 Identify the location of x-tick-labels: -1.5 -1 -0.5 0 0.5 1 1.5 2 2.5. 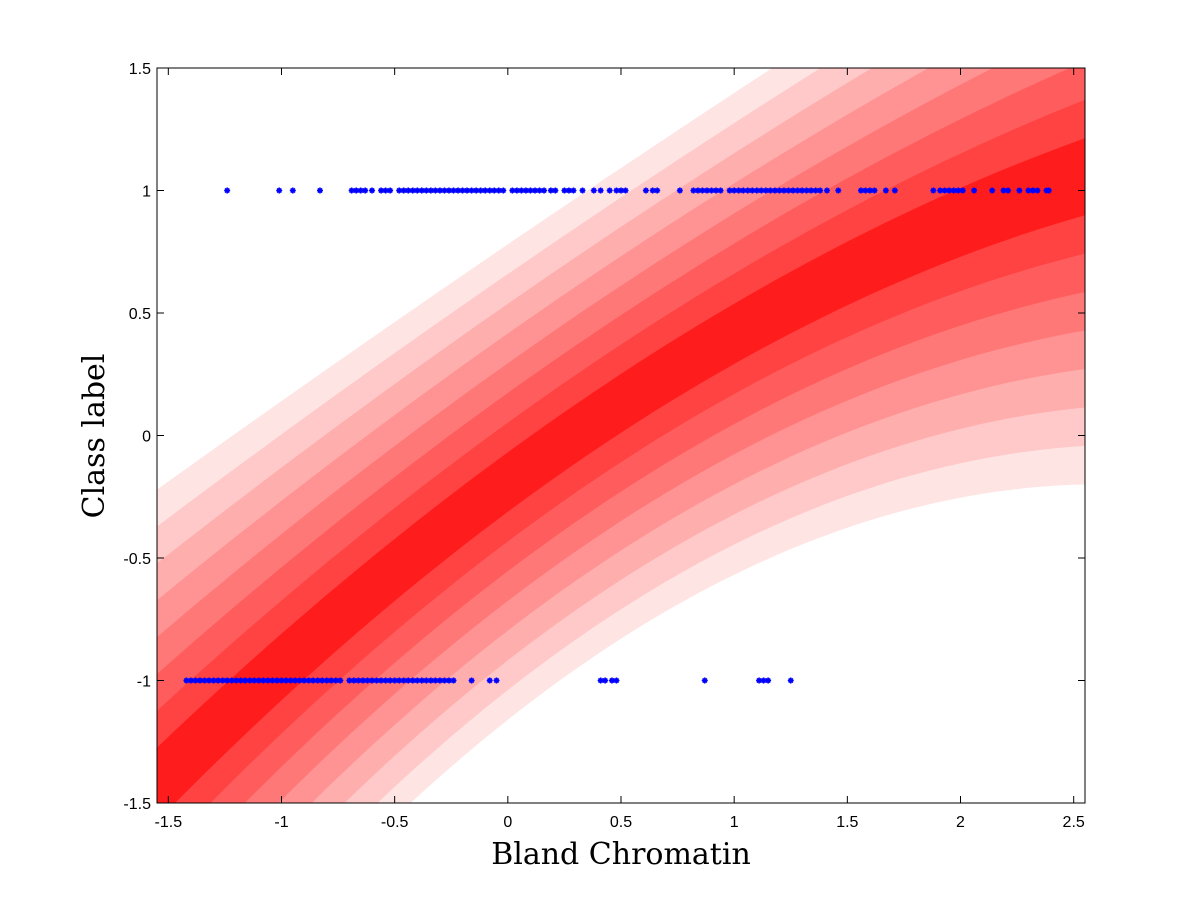
(620, 822).